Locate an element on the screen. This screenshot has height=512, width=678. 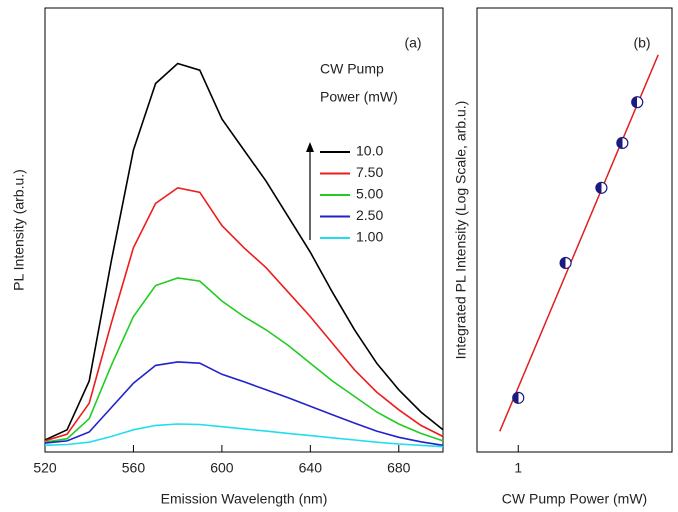
panel-label: (b) is located at coordinates (641, 43).